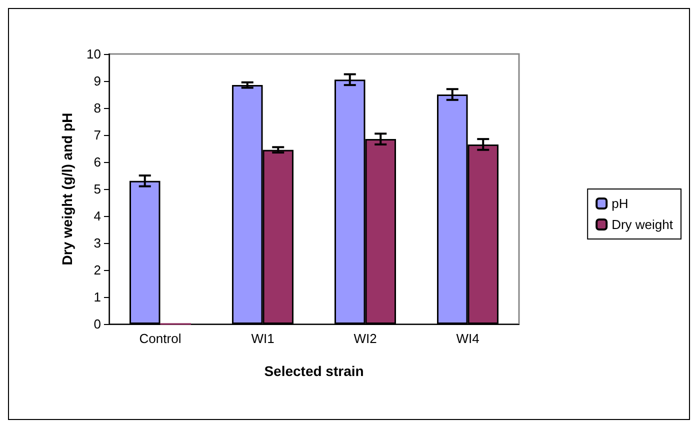 Image resolution: width=700 pixels, height=432 pixels. I want to click on y-tick-label: 3, so click(97, 243).